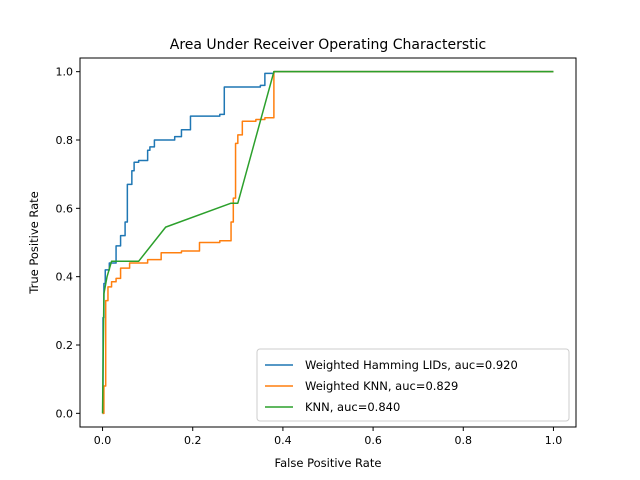 This screenshot has width=640, height=480. What do you see at coordinates (65, 140) in the screenshot?
I see `y-tick-label: 0.8` at bounding box center [65, 140].